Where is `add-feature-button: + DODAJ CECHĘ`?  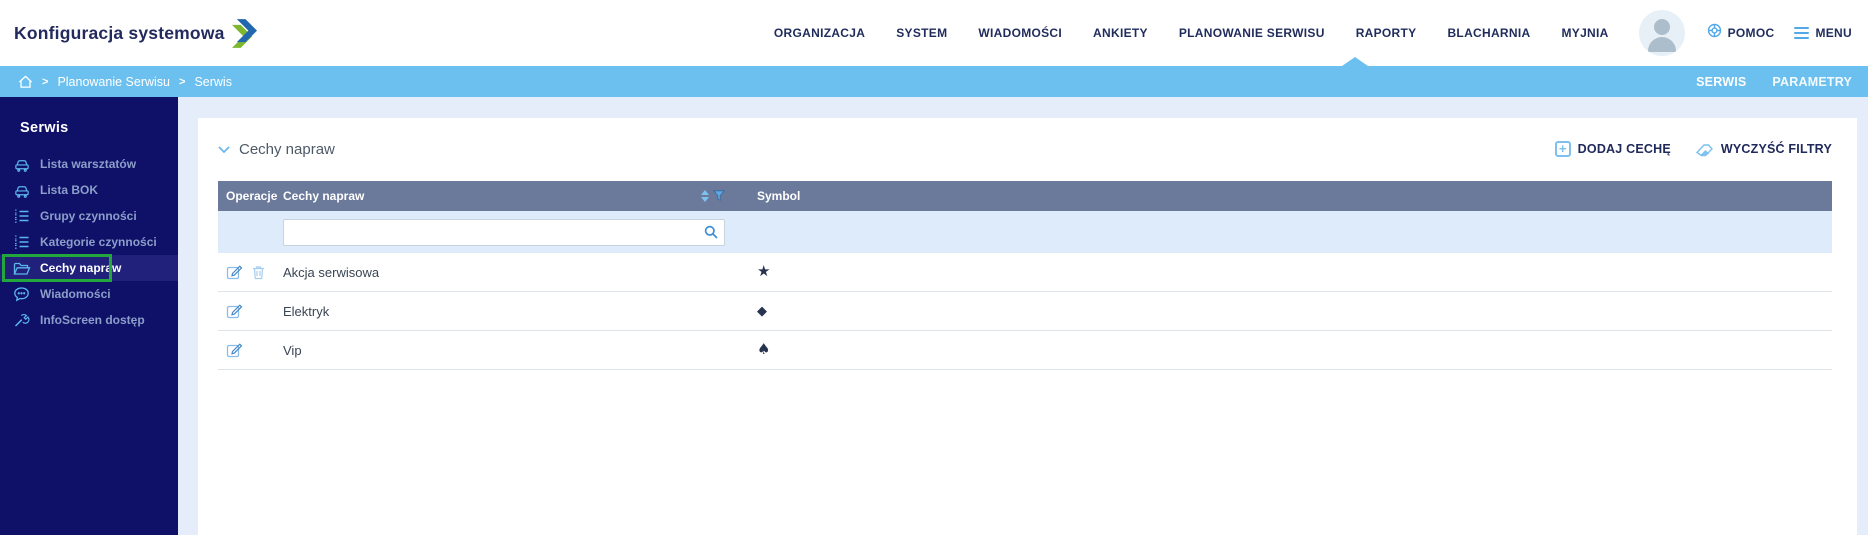
add-feature-button: + DODAJ CECHĘ is located at coordinates (1612, 149).